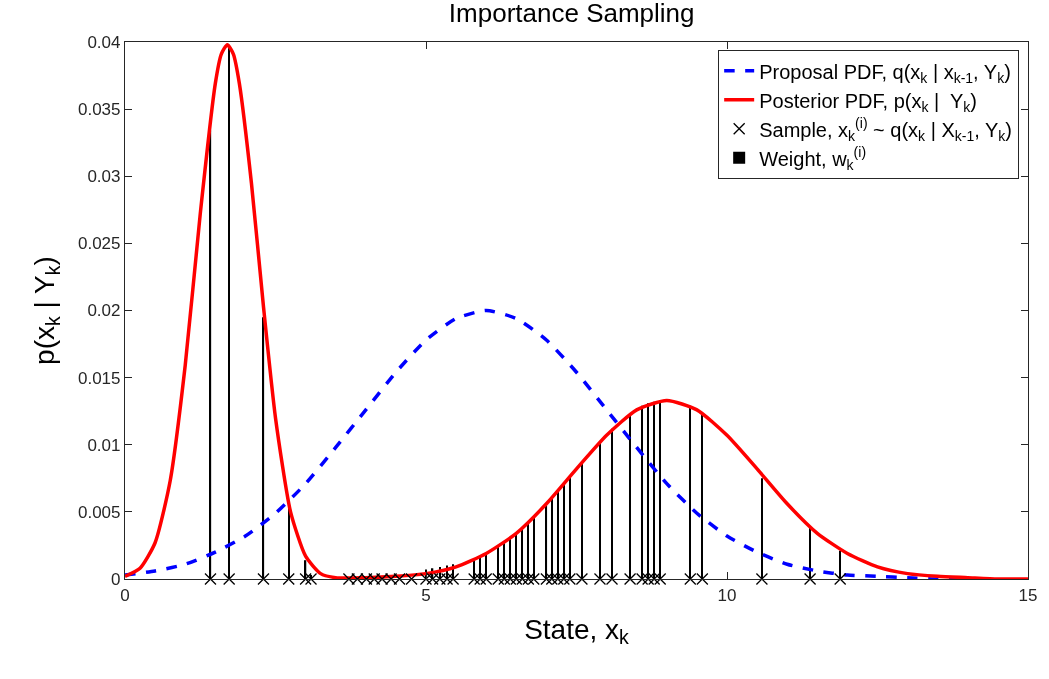 The image size is (1049, 679). What do you see at coordinates (99, 512) in the screenshot?
I see `y-tick-label: 0.005` at bounding box center [99, 512].